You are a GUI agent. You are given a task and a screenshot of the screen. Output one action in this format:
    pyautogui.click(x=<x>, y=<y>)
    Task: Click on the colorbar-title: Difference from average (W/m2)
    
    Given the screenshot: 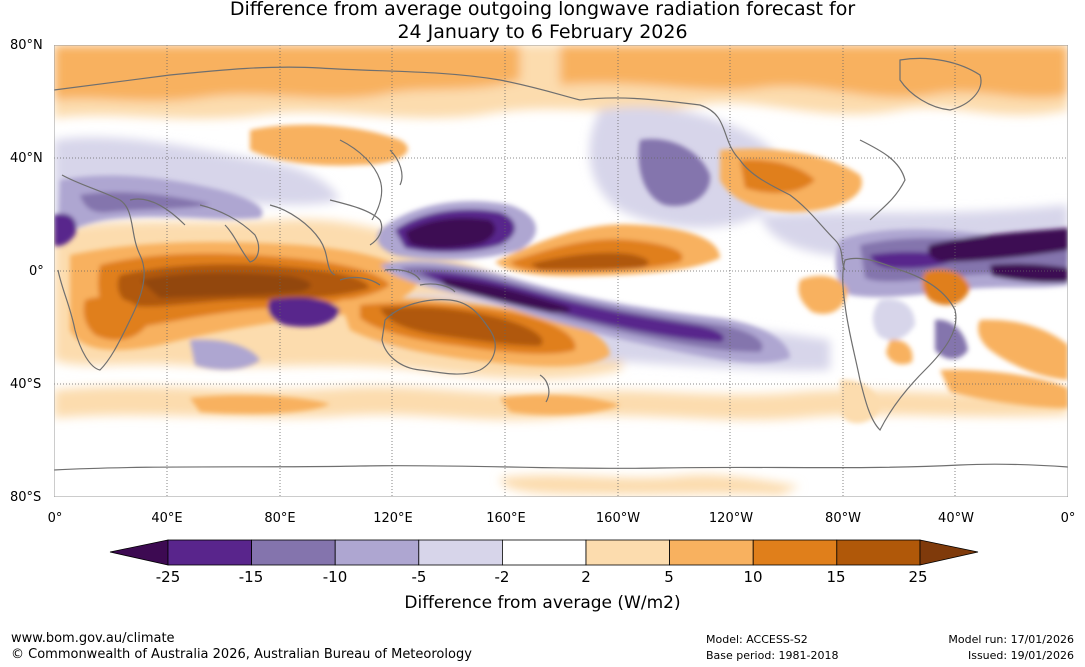 What is the action you would take?
    pyautogui.click(x=542, y=603)
    